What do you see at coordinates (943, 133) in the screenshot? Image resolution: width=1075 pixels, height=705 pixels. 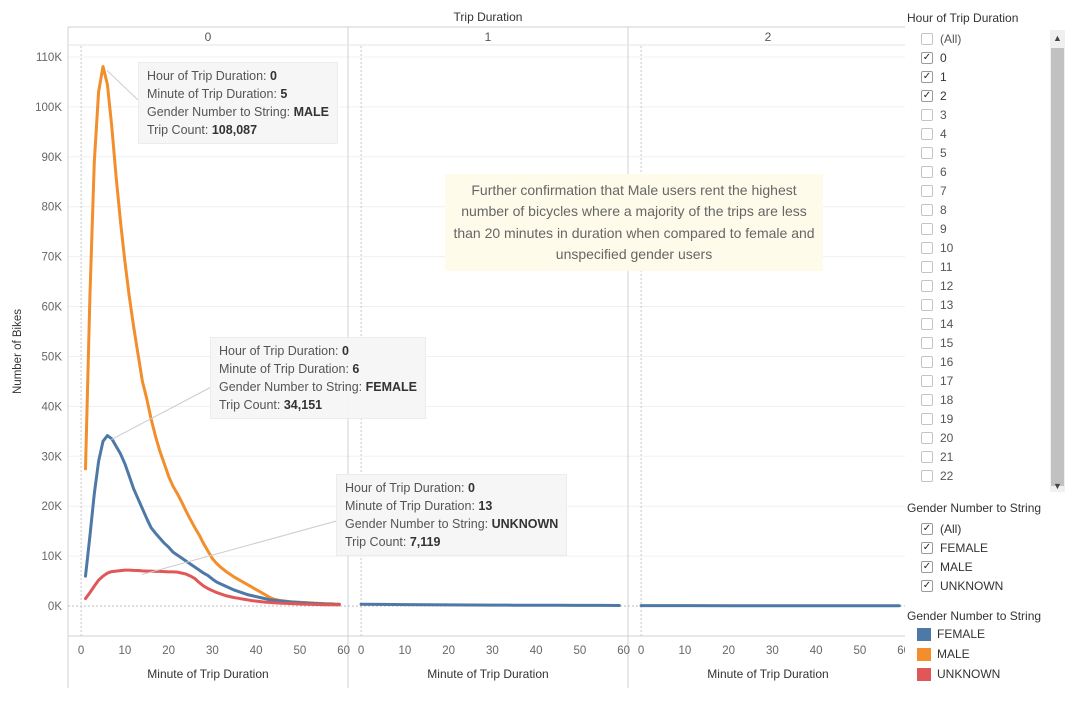 I see `hour-filter-option-label: 4` at bounding box center [943, 133].